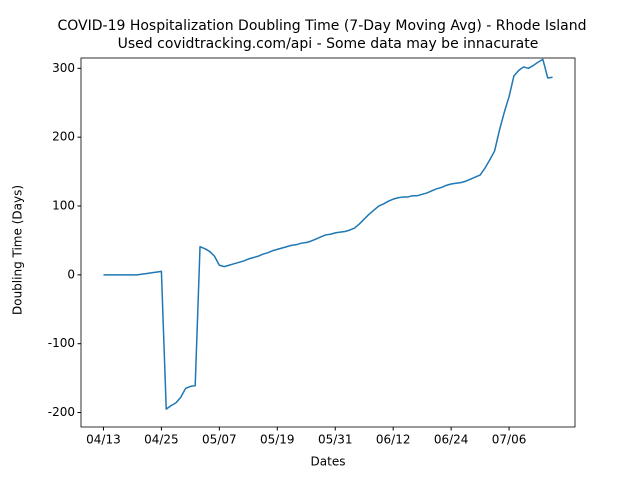 This screenshot has width=640, height=480. Describe the element at coordinates (335, 440) in the screenshot. I see `x-tick-label: 05/31` at that location.